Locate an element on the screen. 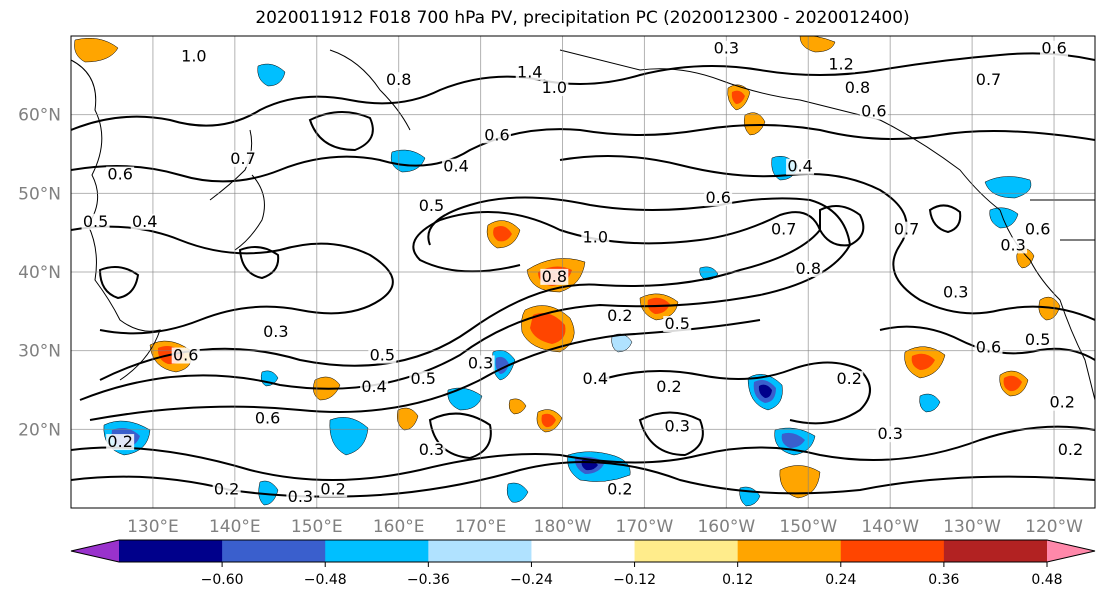 The image size is (1105, 601). contour-label: 1.4 is located at coordinates (529, 71).